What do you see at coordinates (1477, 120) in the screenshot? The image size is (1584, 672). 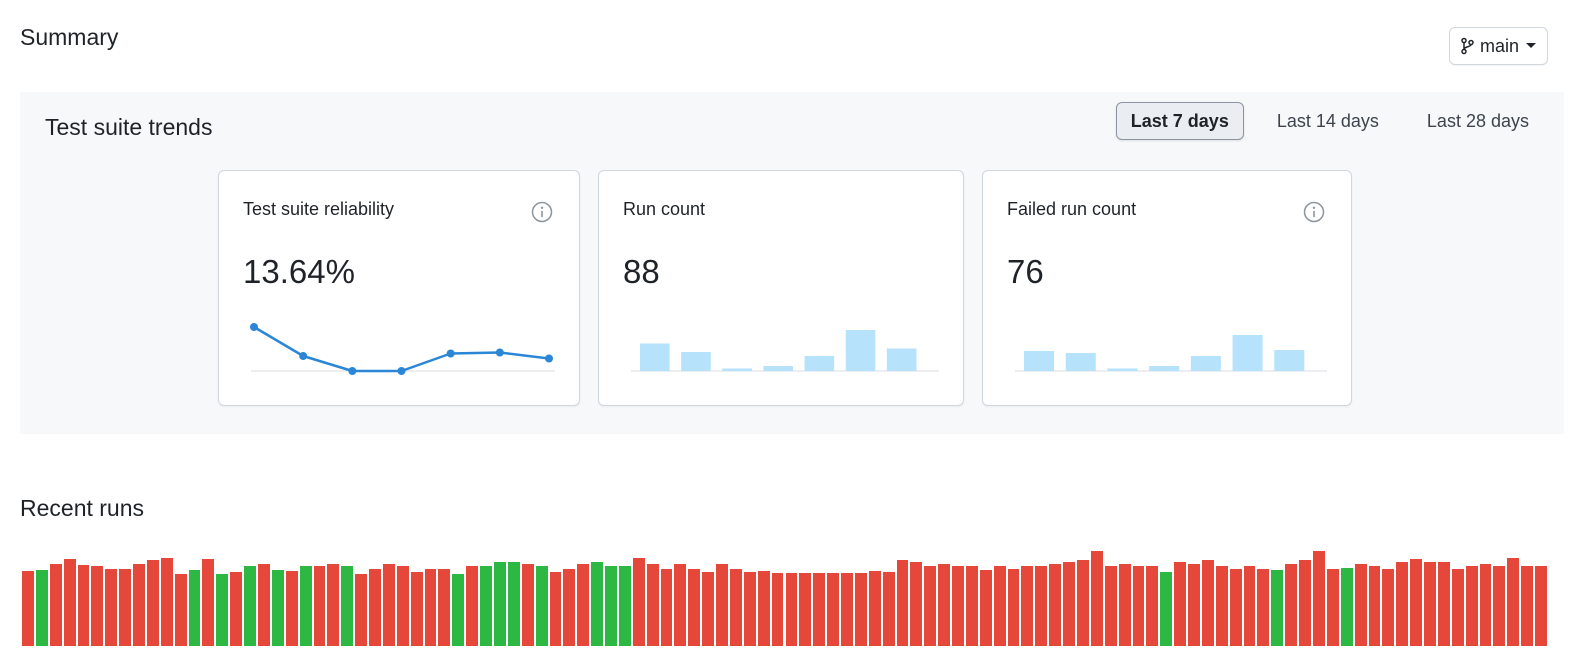 I see `tab-last-28-days: Last 28 days` at bounding box center [1477, 120].